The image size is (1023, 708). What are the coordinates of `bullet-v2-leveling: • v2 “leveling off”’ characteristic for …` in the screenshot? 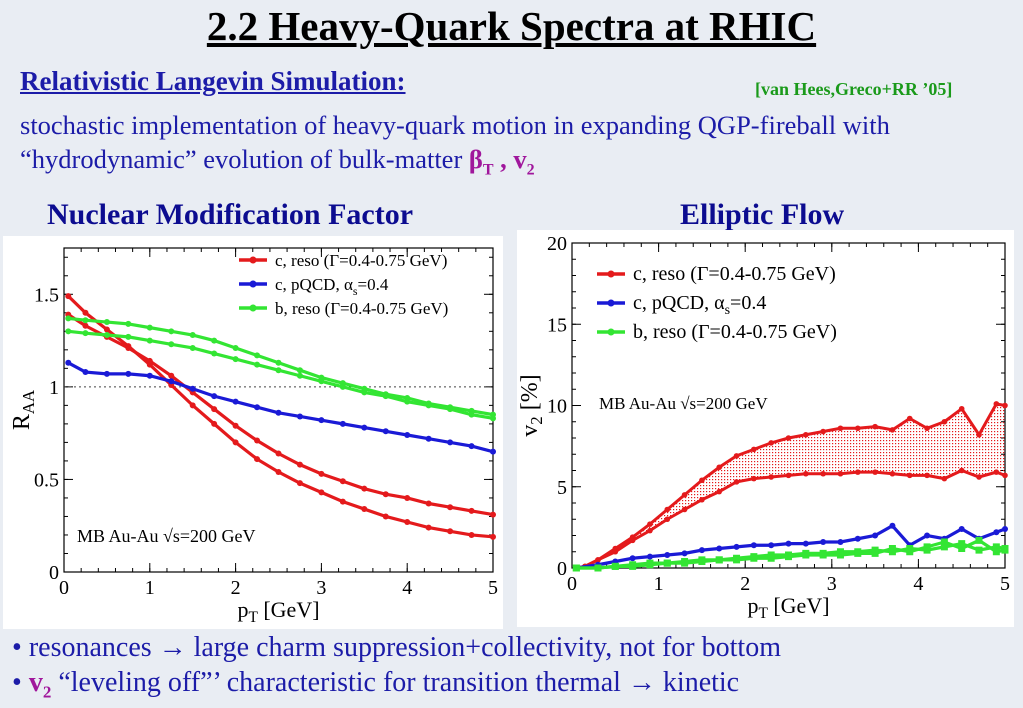 It's located at (376, 684).